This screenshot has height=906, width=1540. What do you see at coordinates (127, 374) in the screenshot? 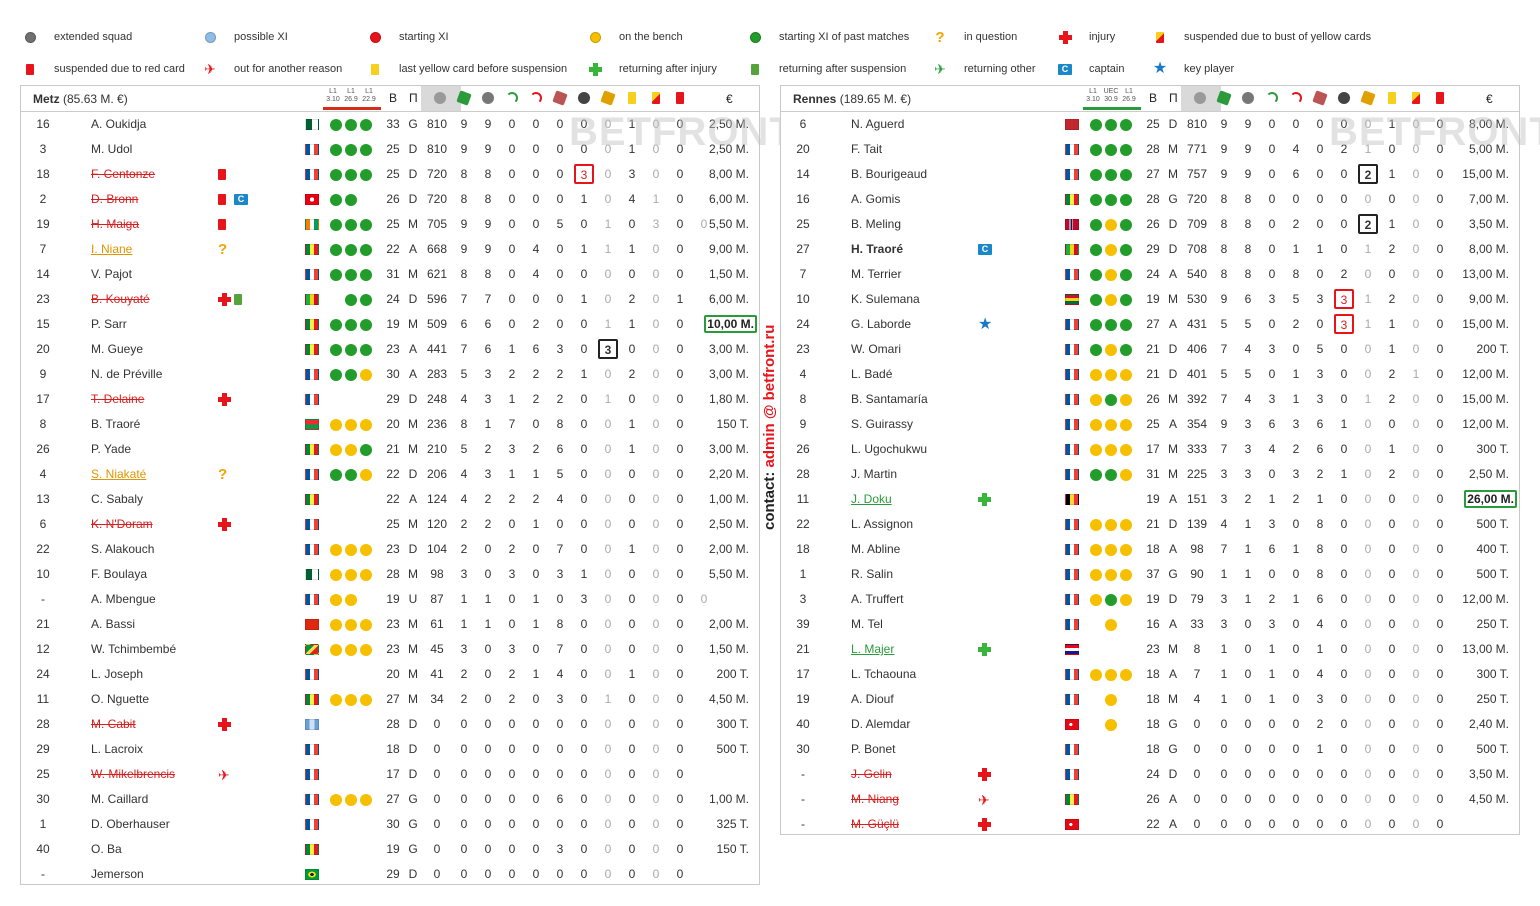
I see `player-name: N. de Préville` at bounding box center [127, 374].